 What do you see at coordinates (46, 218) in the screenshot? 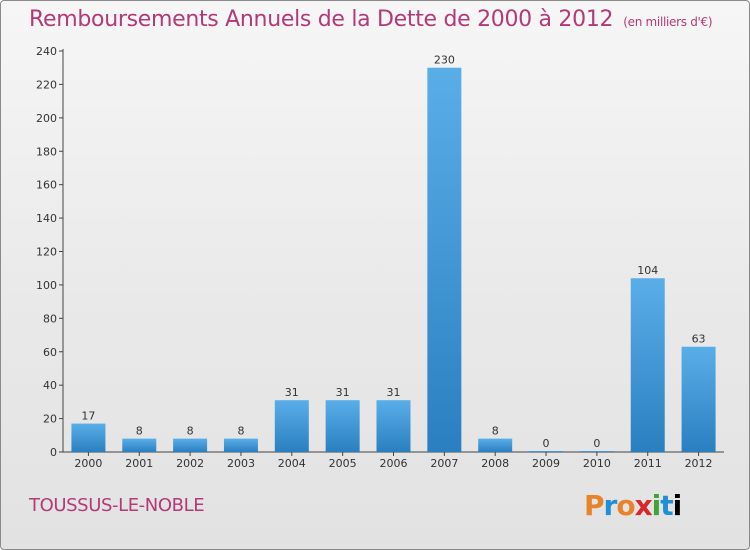
I see `y-tick-label: 140` at bounding box center [46, 218].